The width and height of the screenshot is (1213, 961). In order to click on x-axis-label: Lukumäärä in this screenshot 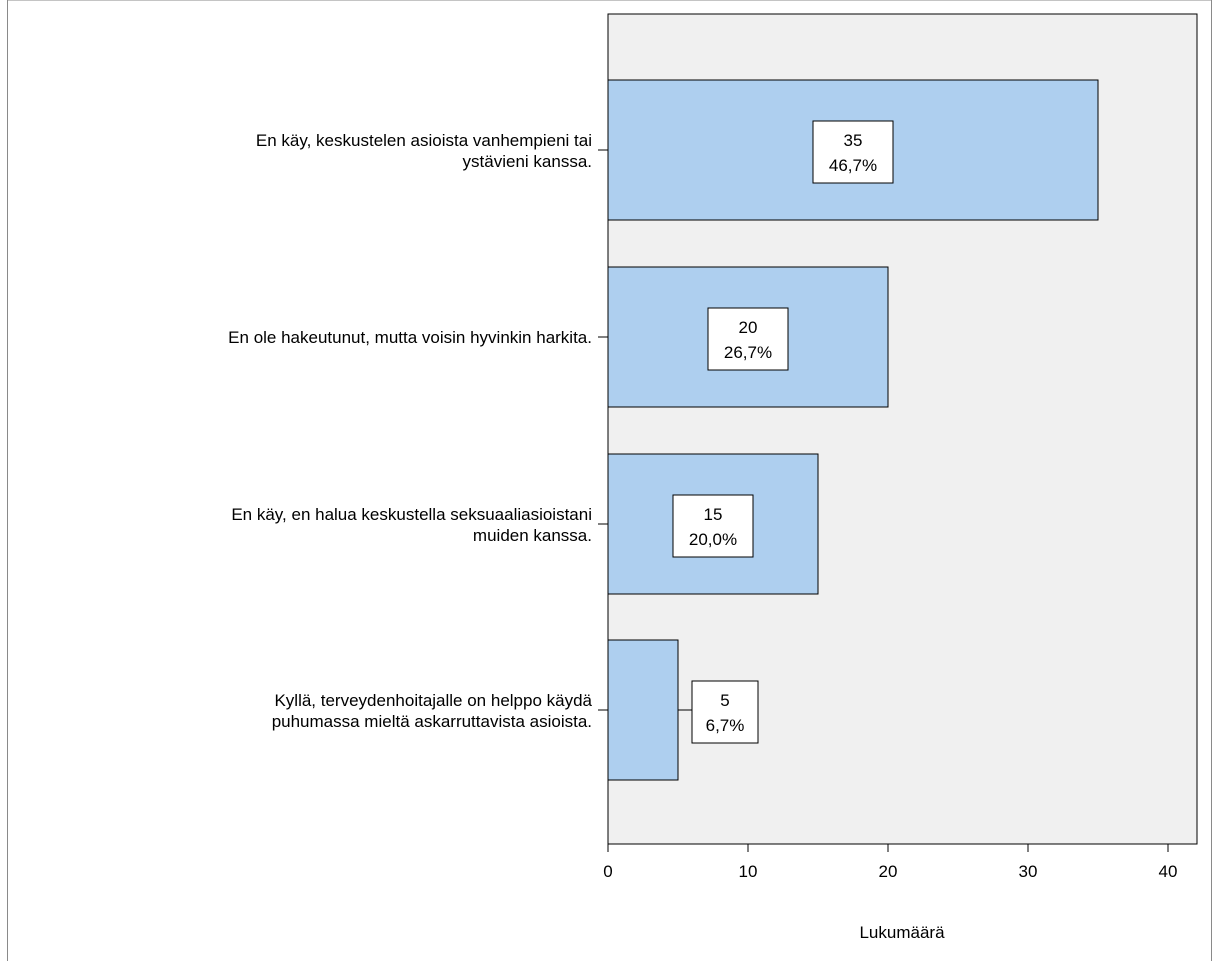, I will do `click(902, 932)`.